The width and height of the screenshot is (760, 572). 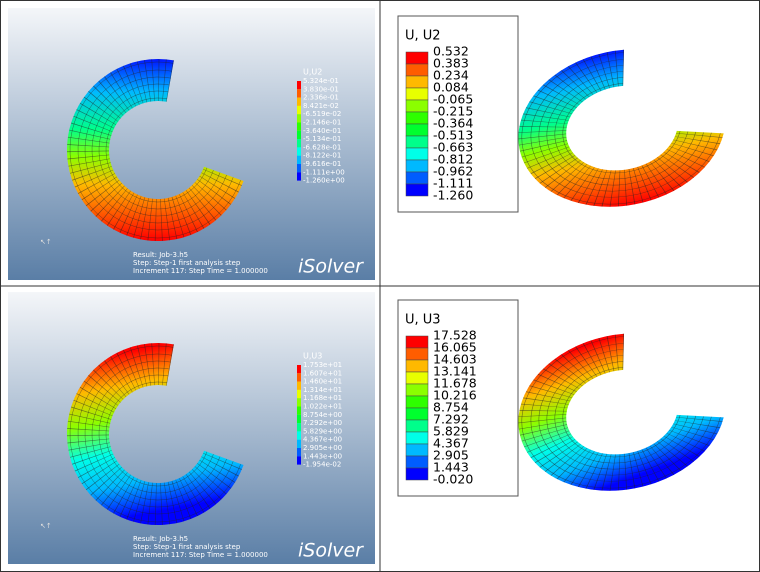 What do you see at coordinates (455, 335) in the screenshot?
I see `legend-label: 17.528` at bounding box center [455, 335].